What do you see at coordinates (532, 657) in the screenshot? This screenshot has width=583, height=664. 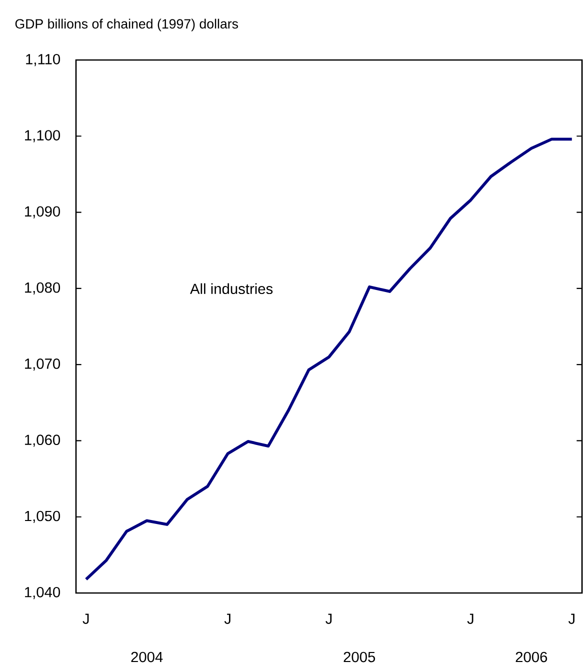 I see `text: 2006` at bounding box center [532, 657].